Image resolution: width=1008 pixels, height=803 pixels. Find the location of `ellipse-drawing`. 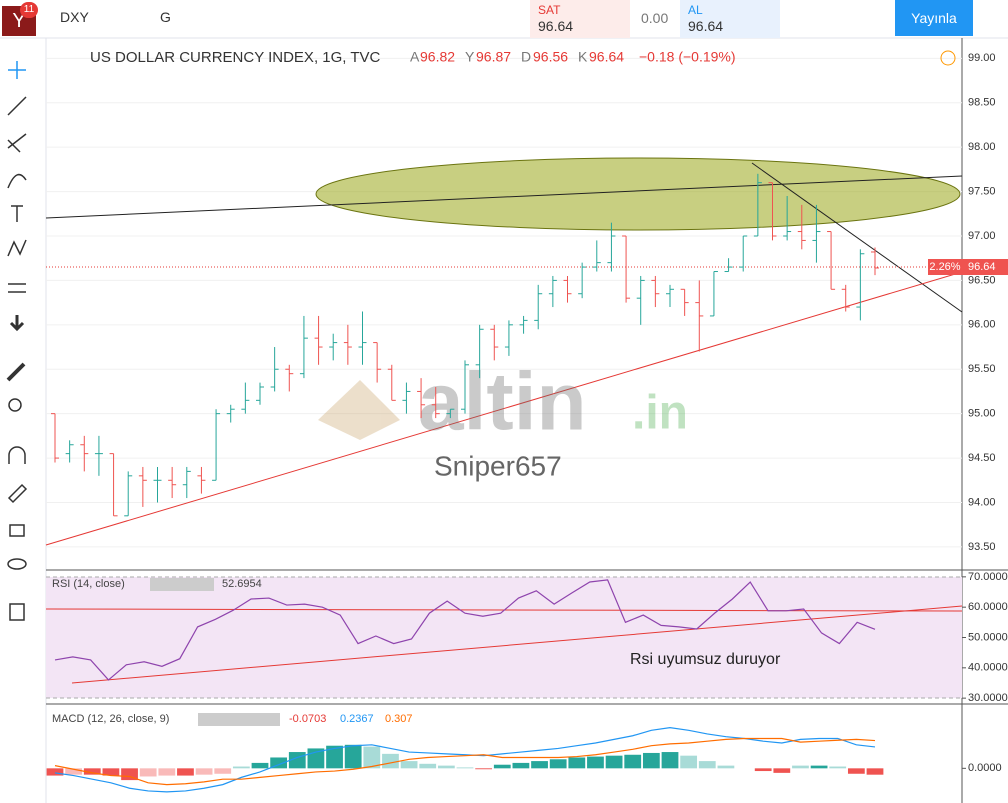

ellipse-drawing is located at coordinates (638, 194).